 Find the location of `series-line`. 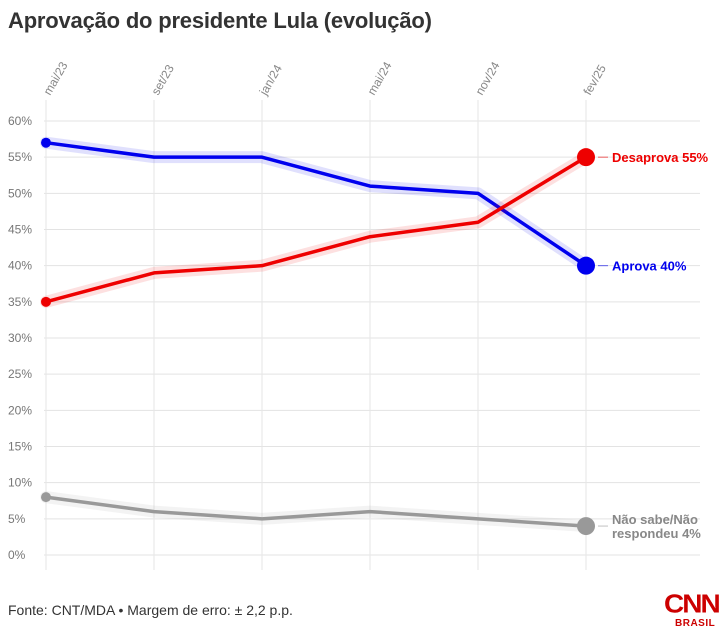

series-line is located at coordinates (316, 511).